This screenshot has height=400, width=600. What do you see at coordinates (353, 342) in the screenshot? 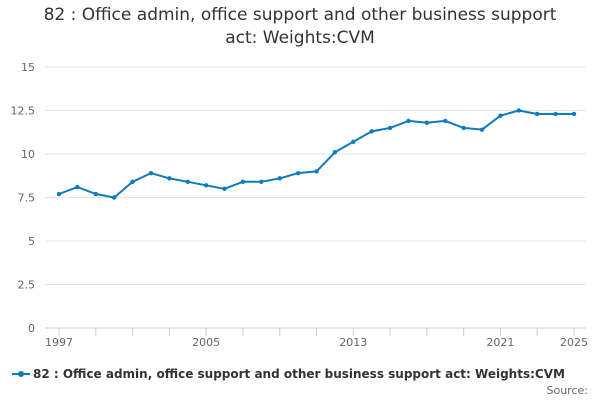
I see `x-tick-label: 2013` at bounding box center [353, 342].